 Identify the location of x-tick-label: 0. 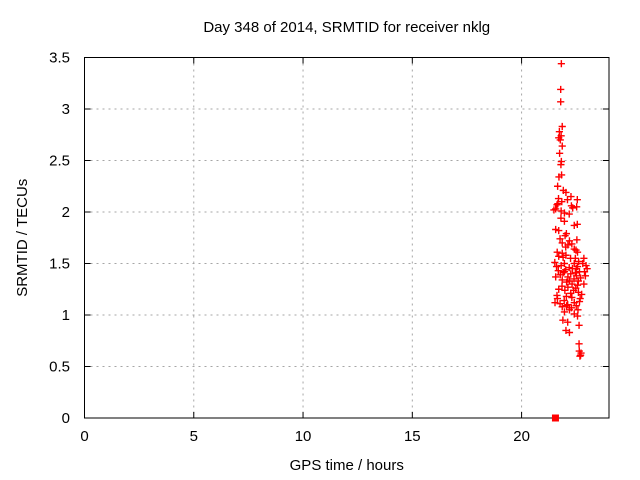
(84, 436).